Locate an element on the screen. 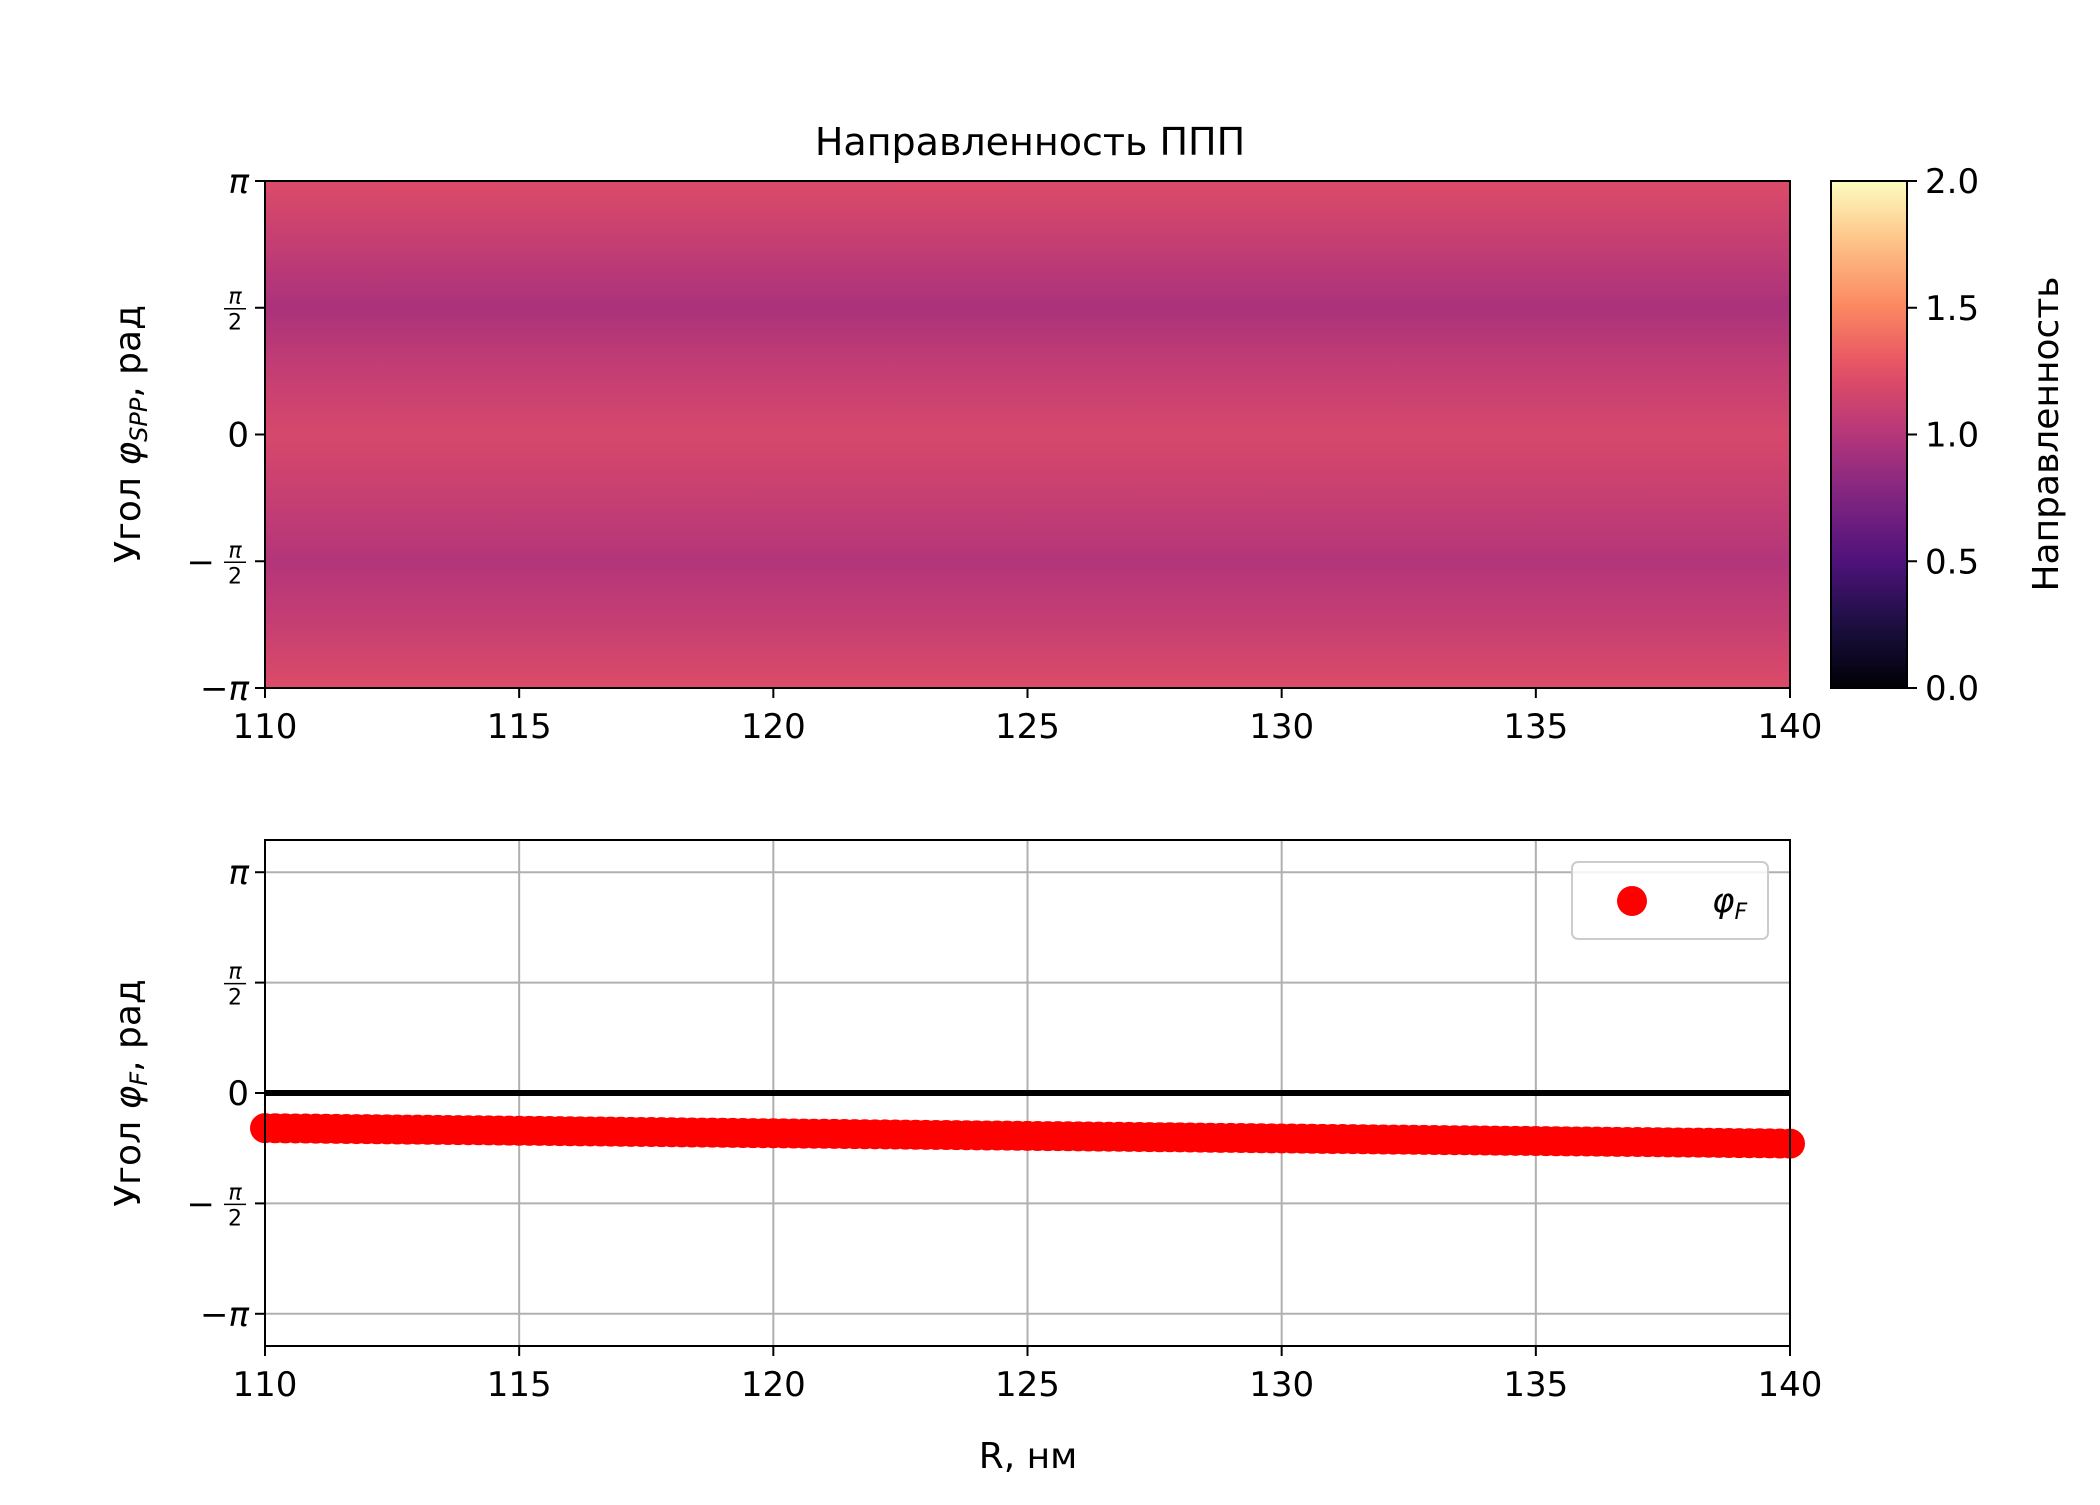  legend-label: φF is located at coordinates (1729, 903).